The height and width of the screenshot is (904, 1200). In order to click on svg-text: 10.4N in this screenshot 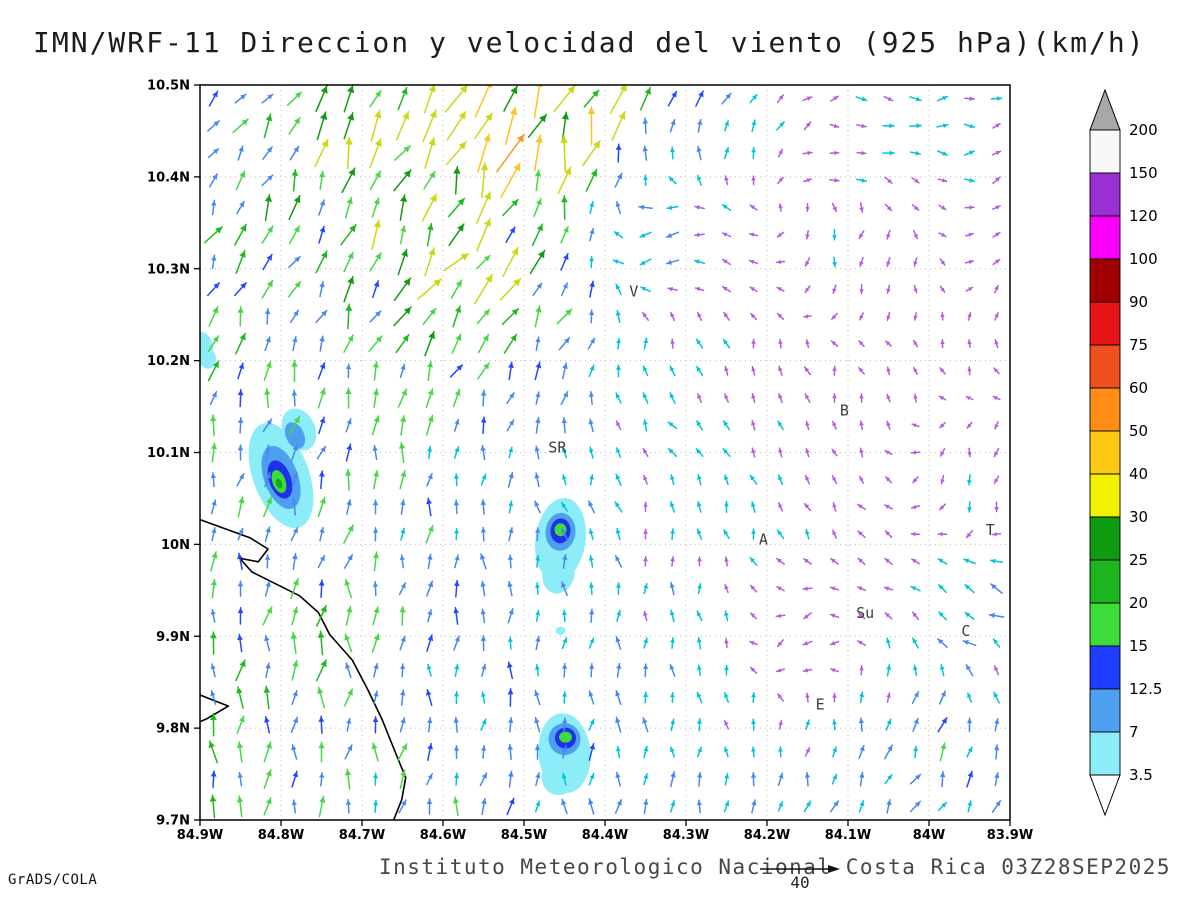, I will do `click(168, 177)`.